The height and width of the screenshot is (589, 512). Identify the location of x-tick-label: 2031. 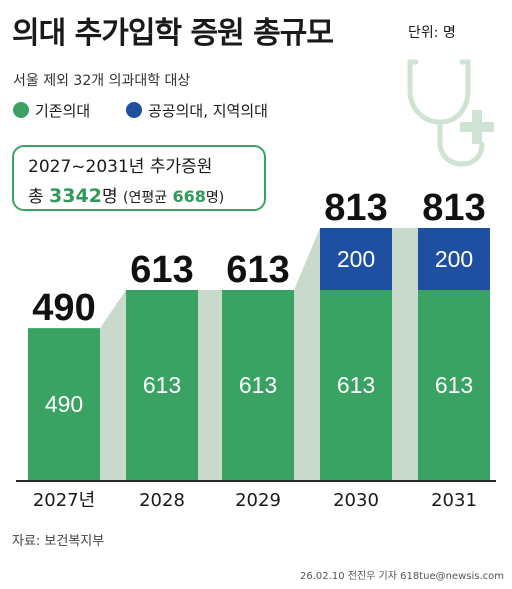
(454, 500).